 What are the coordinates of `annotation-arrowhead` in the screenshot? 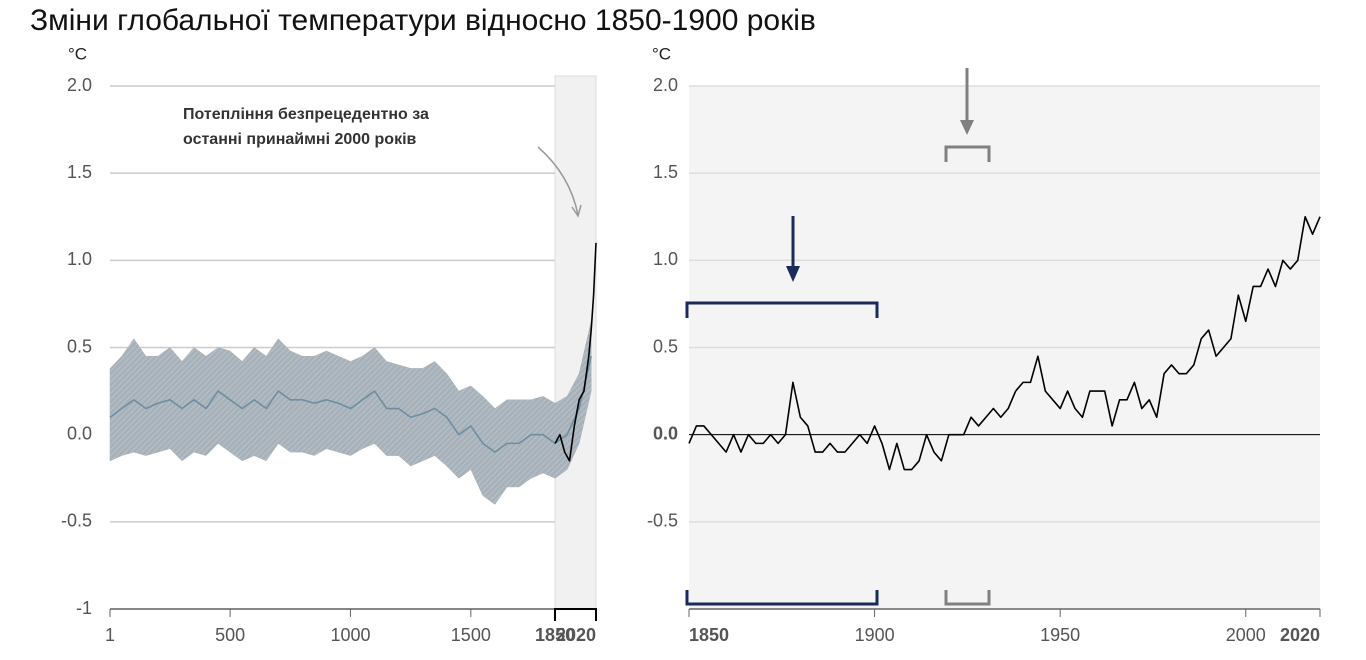 It's located at (576, 211).